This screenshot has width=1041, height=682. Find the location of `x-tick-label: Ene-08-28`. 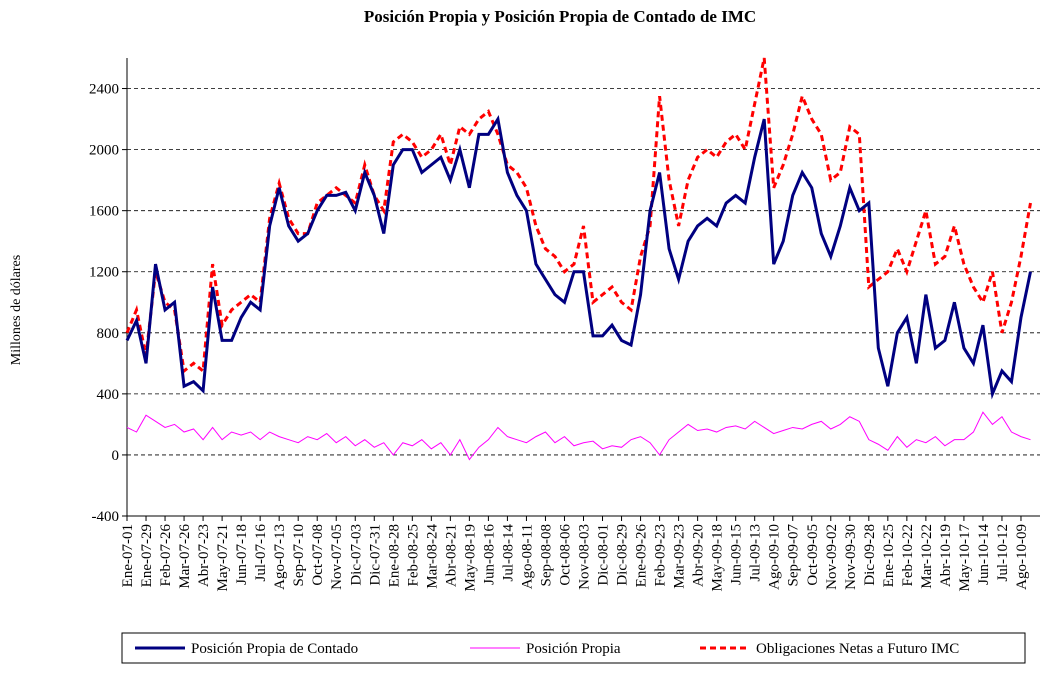

x-tick-label: Ene-08-28 is located at coordinates (394, 555).